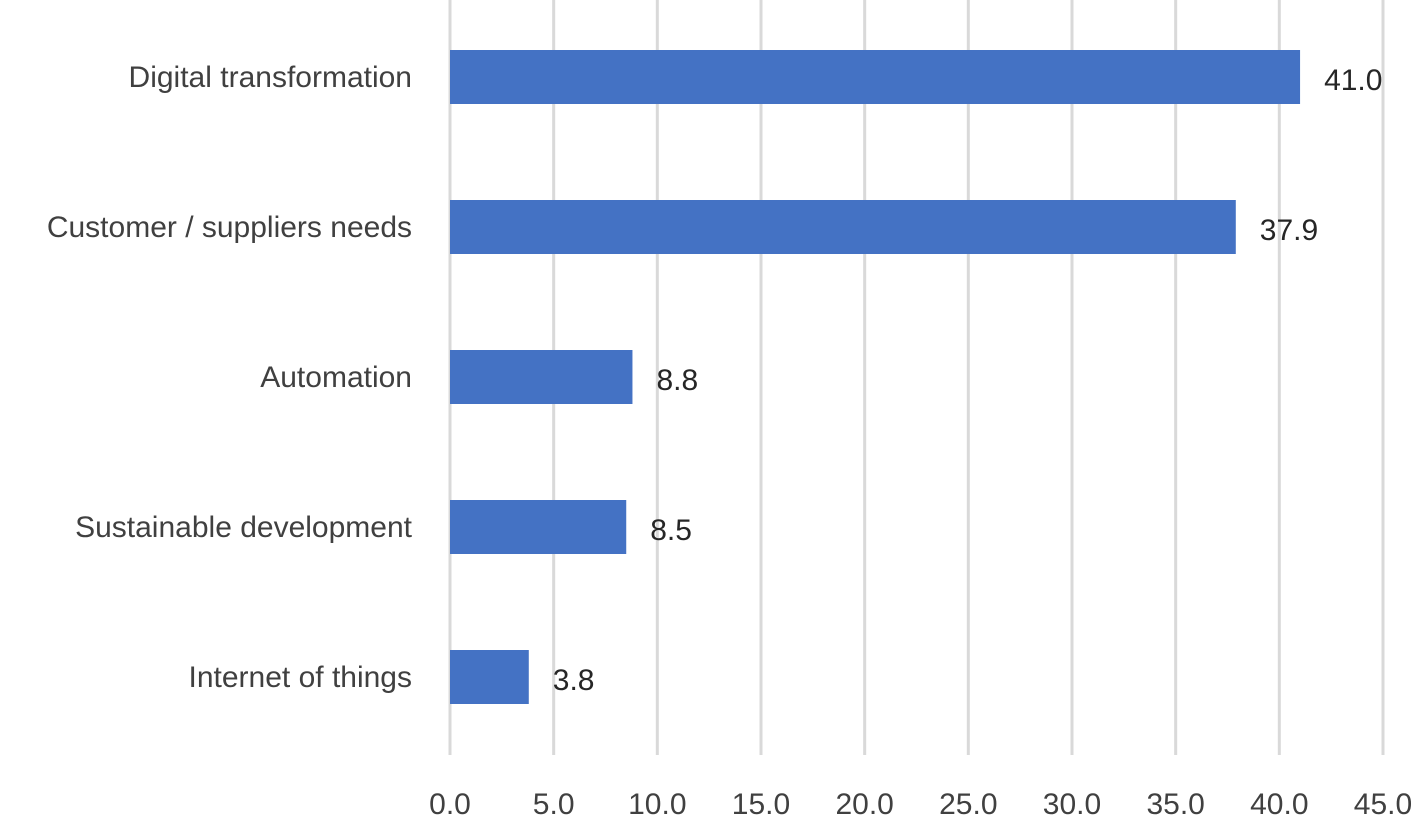  Describe the element at coordinates (677, 380) in the screenshot. I see `data-label: 8.8` at that location.